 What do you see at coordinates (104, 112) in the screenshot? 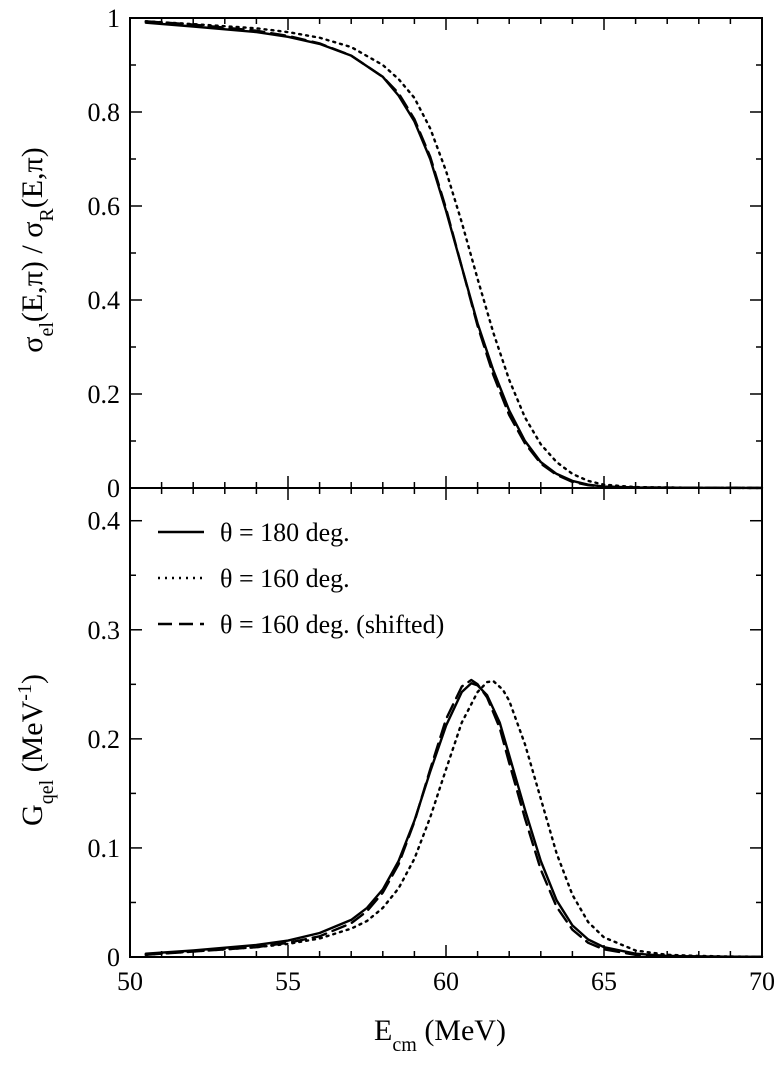
I see `y-tick-label: 0.8` at bounding box center [104, 112].